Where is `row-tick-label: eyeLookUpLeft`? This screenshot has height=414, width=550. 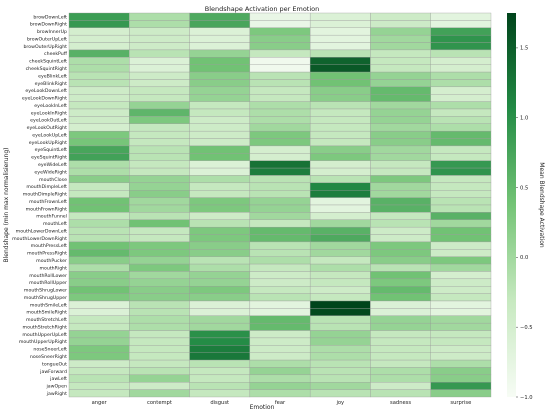 row-tick-label: eyeLookUpLeft is located at coordinates (49, 135).